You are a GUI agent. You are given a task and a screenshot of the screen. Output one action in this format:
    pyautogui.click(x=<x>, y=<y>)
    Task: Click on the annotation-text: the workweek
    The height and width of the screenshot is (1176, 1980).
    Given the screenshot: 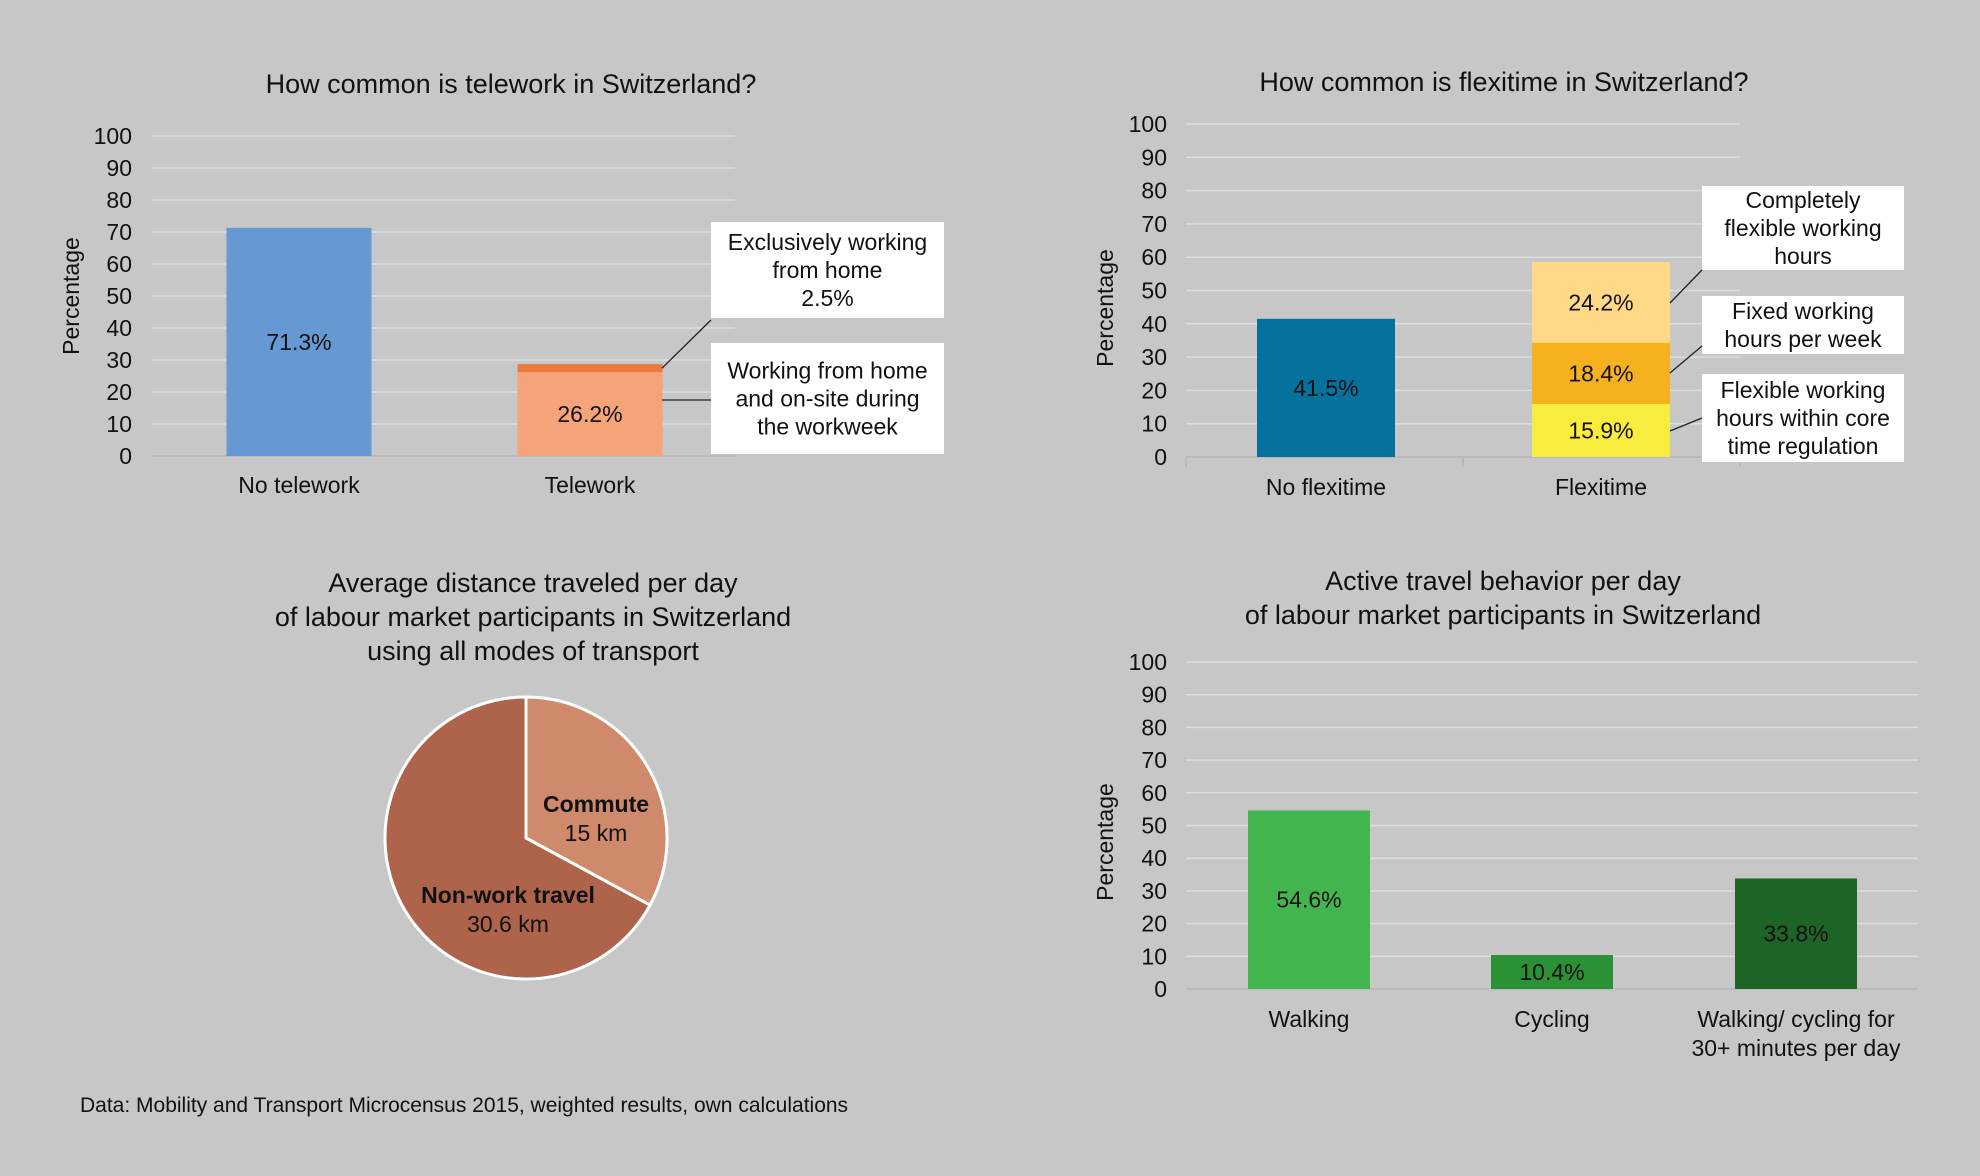 What is the action you would take?
    pyautogui.click(x=827, y=427)
    